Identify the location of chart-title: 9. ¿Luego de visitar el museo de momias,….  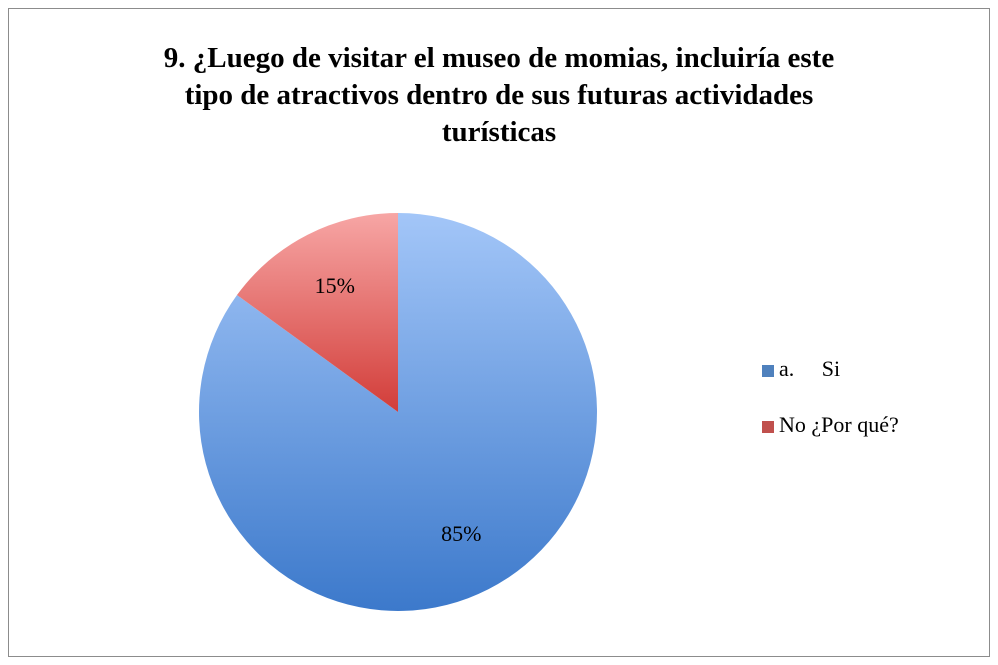
(499, 95).